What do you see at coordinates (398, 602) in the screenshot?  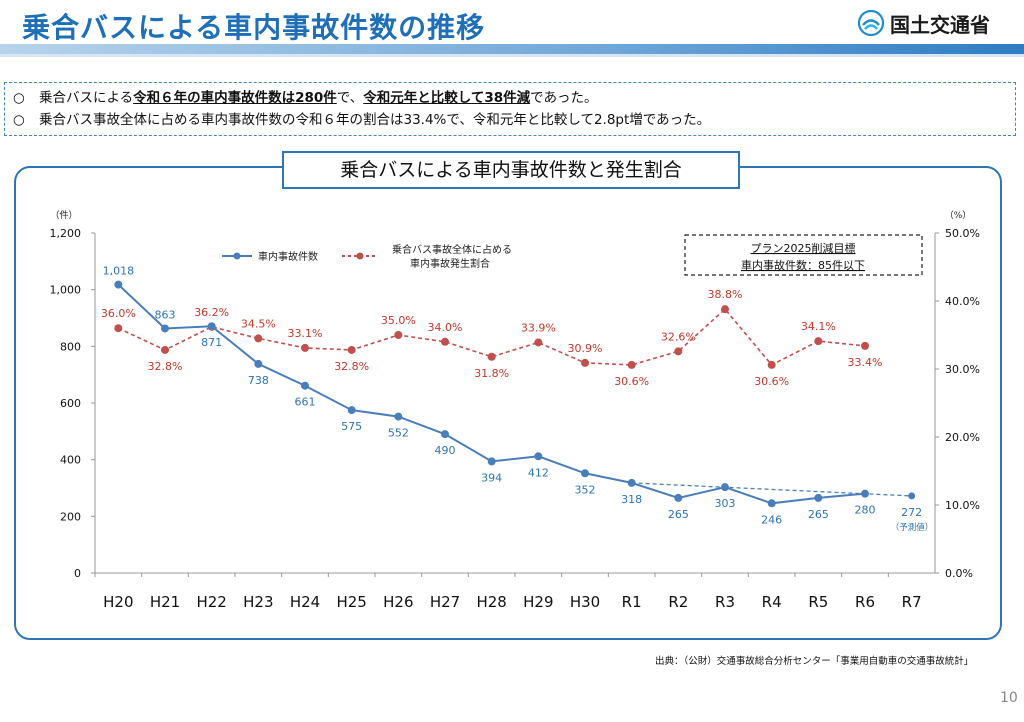 I see `x-tick-label: H26` at bounding box center [398, 602].